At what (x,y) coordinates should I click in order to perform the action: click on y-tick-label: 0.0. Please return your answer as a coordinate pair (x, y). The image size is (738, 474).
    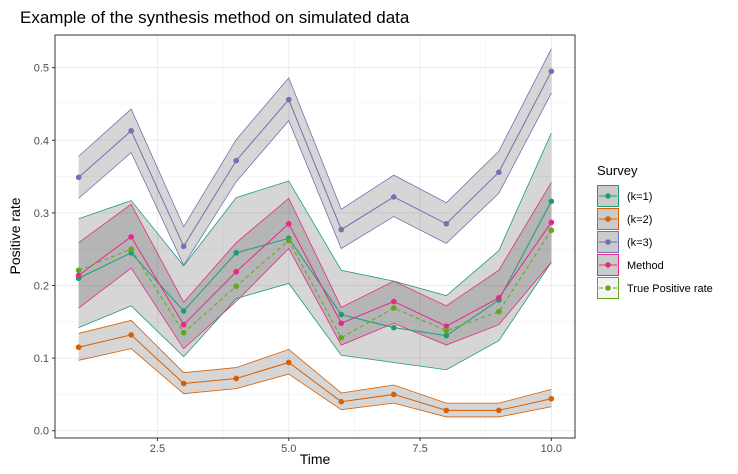
    Looking at the image, I should click on (41, 432).